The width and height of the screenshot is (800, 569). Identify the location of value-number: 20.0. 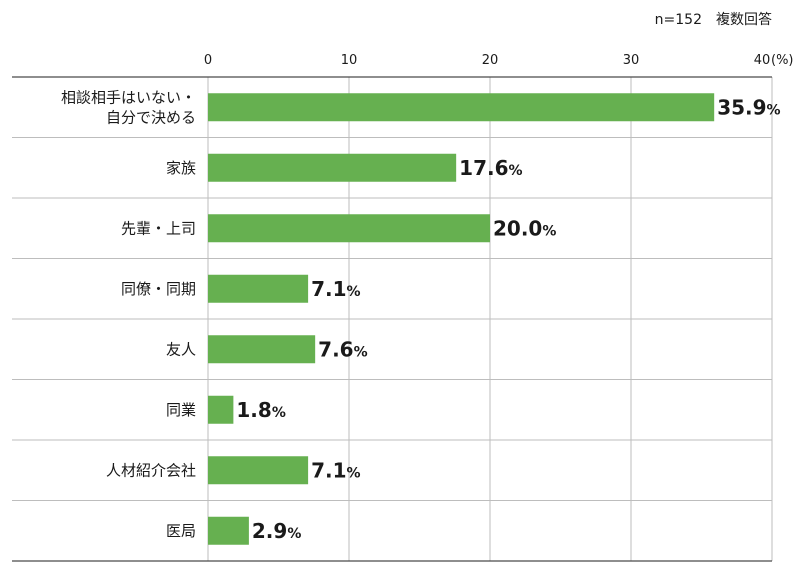
(517, 228).